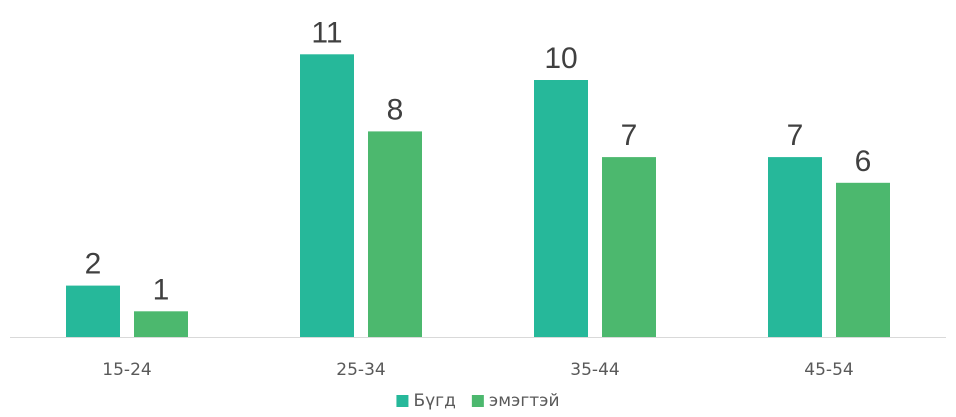  Describe the element at coordinates (477, 370) in the screenshot. I see `x-tick-labels: 15-24 25-34 35-44 45-54` at that location.